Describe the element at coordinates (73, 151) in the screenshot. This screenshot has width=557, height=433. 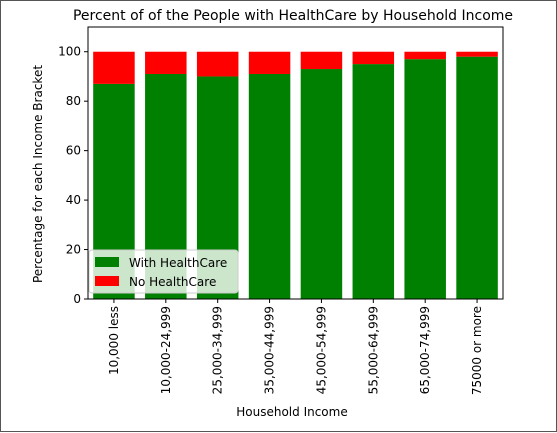
I see `y-tick-label: 60` at that location.